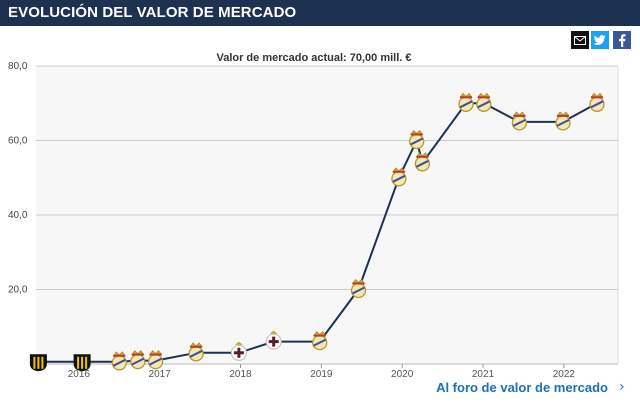  Describe the element at coordinates (402, 374) in the screenshot. I see `x-tick-label: 2020` at that location.